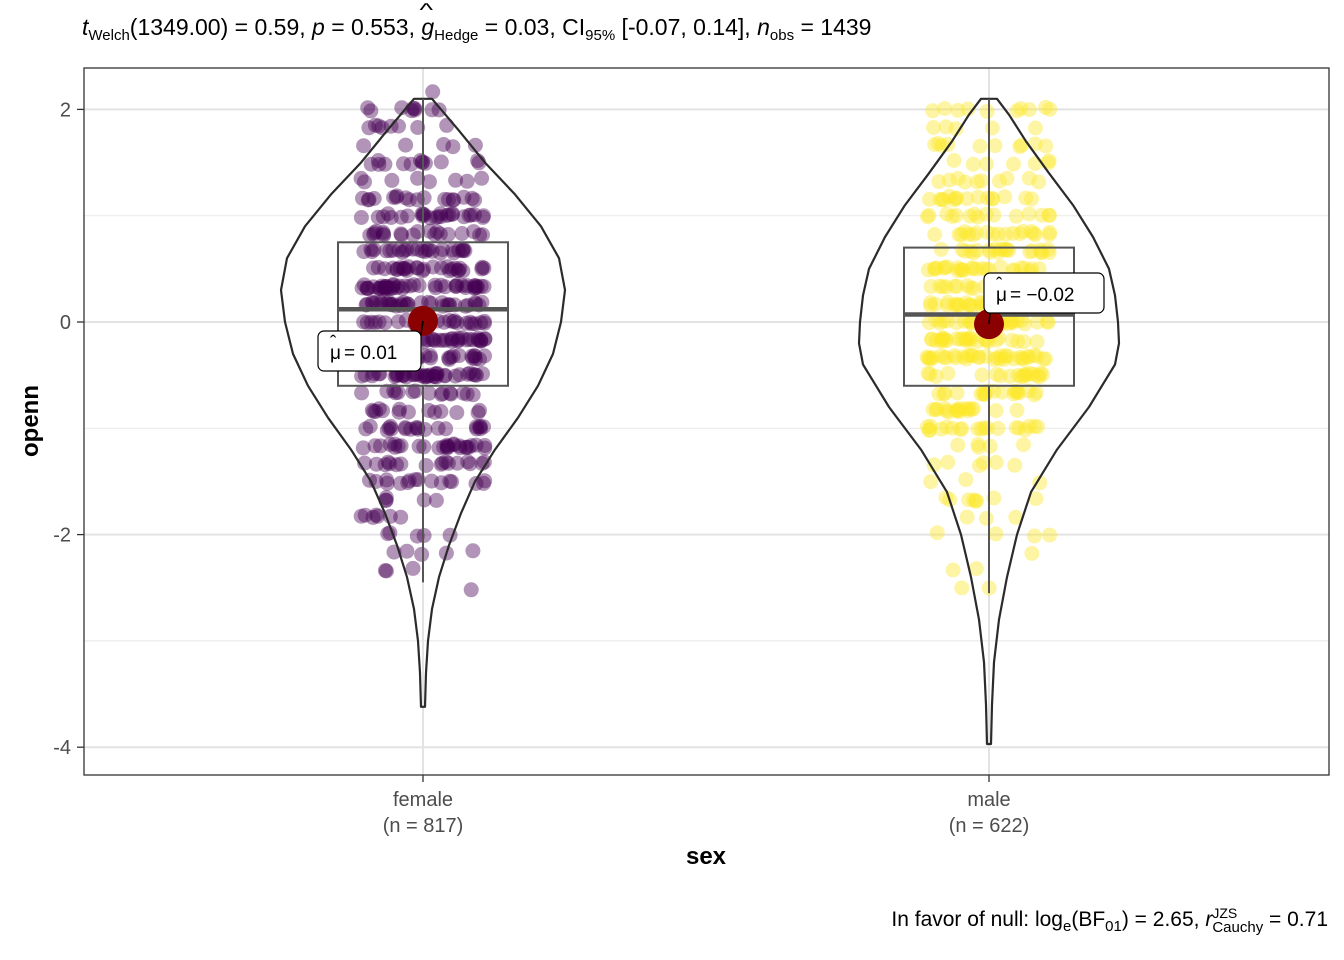  Describe the element at coordinates (989, 318) in the screenshot. I see `mean-label-leader` at that location.